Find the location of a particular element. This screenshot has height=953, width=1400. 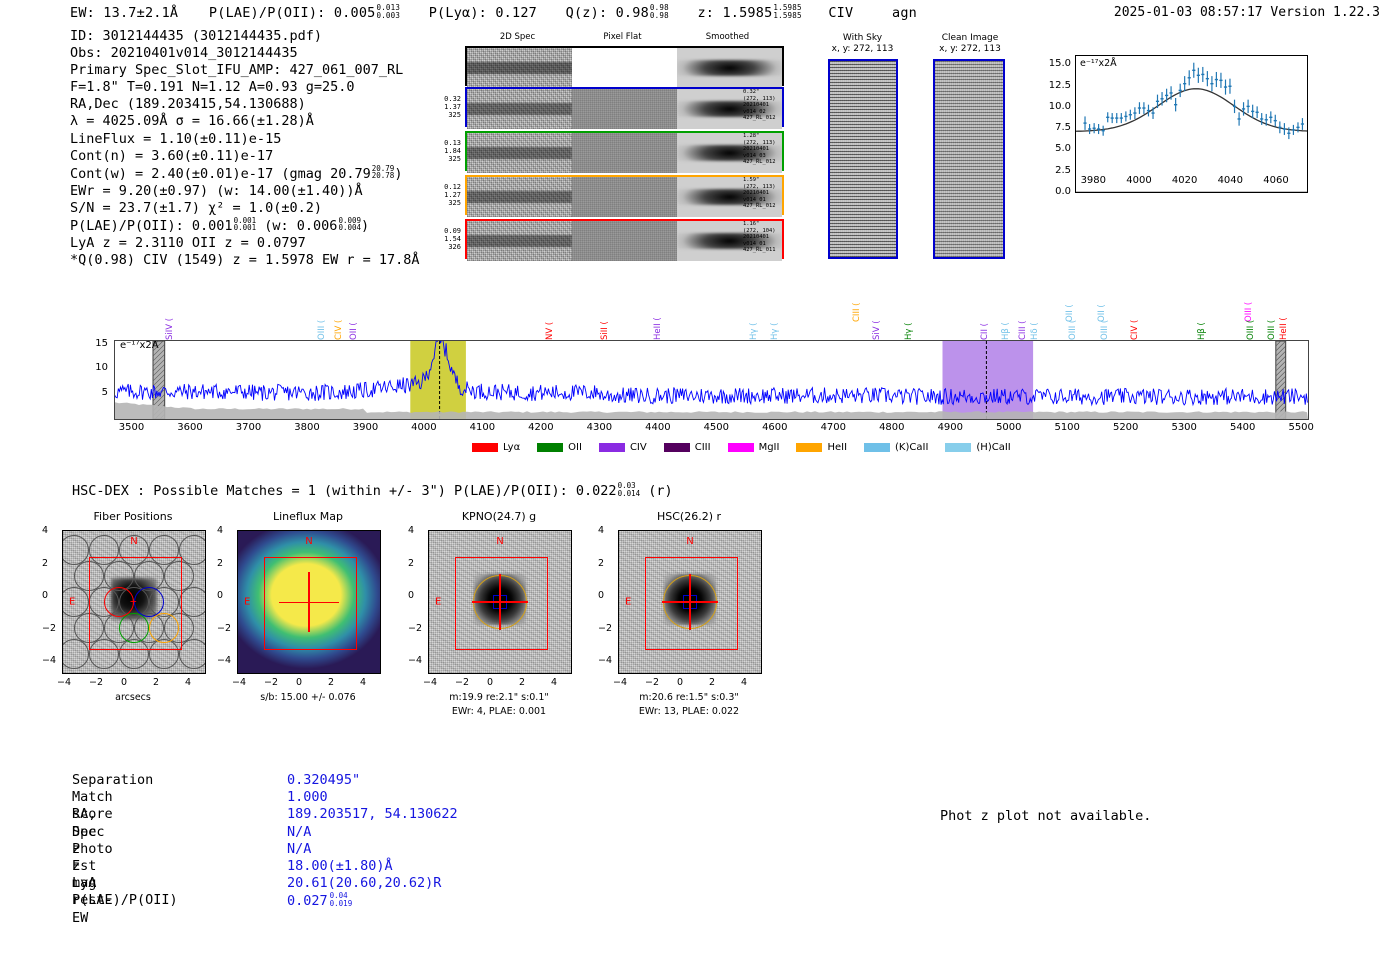

summary-key: Photo z is located at coordinates (92, 857).